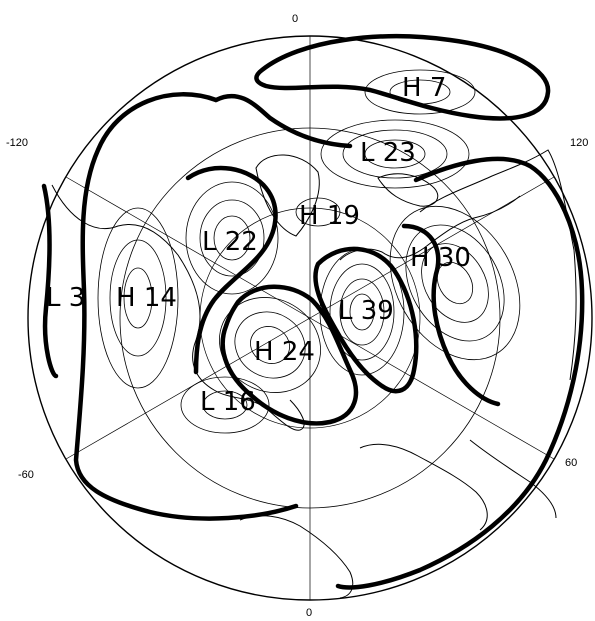 The width and height of the screenshot is (595, 621). Describe the element at coordinates (295, 19) in the screenshot. I see `lon-label-top: 0` at that location.